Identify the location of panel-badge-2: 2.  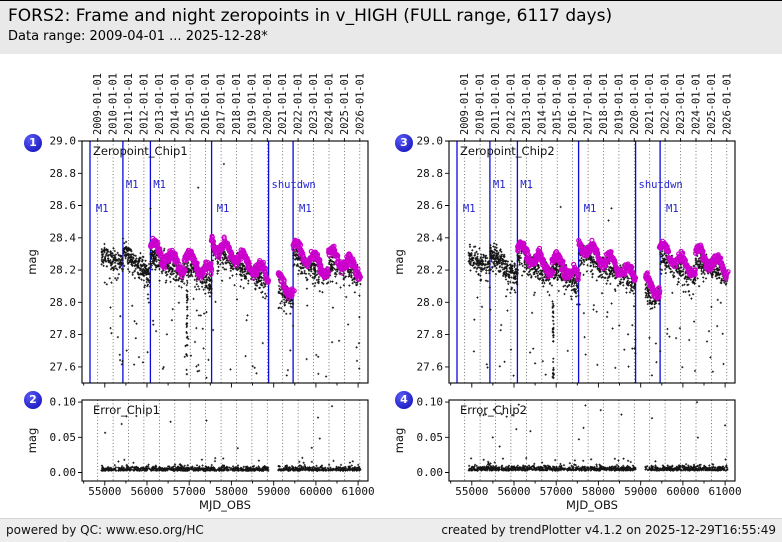
(33, 400).